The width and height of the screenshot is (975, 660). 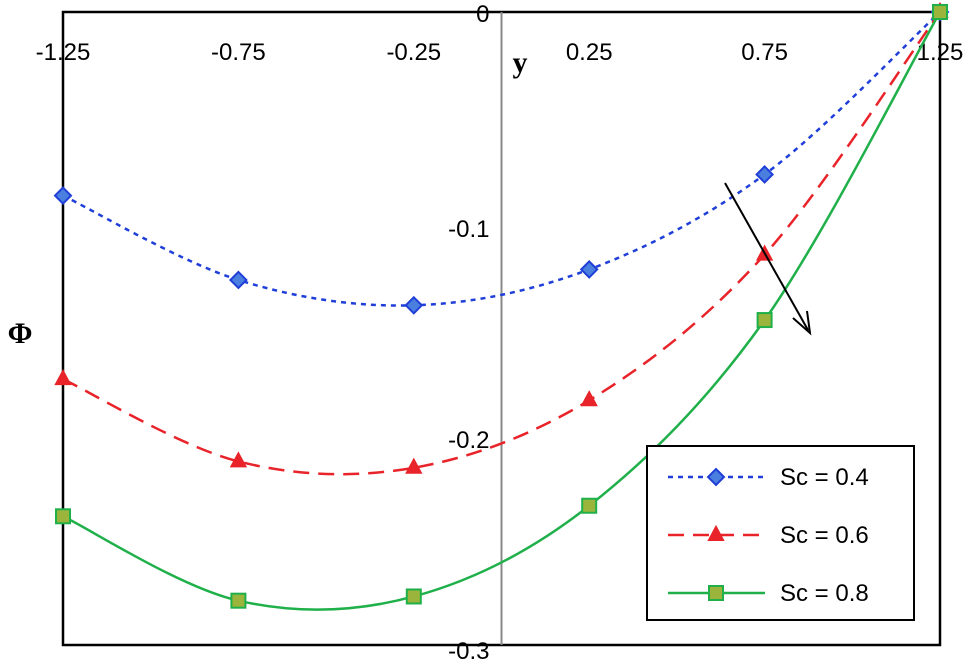 I want to click on y-axis-label: Φ, so click(x=20, y=333).